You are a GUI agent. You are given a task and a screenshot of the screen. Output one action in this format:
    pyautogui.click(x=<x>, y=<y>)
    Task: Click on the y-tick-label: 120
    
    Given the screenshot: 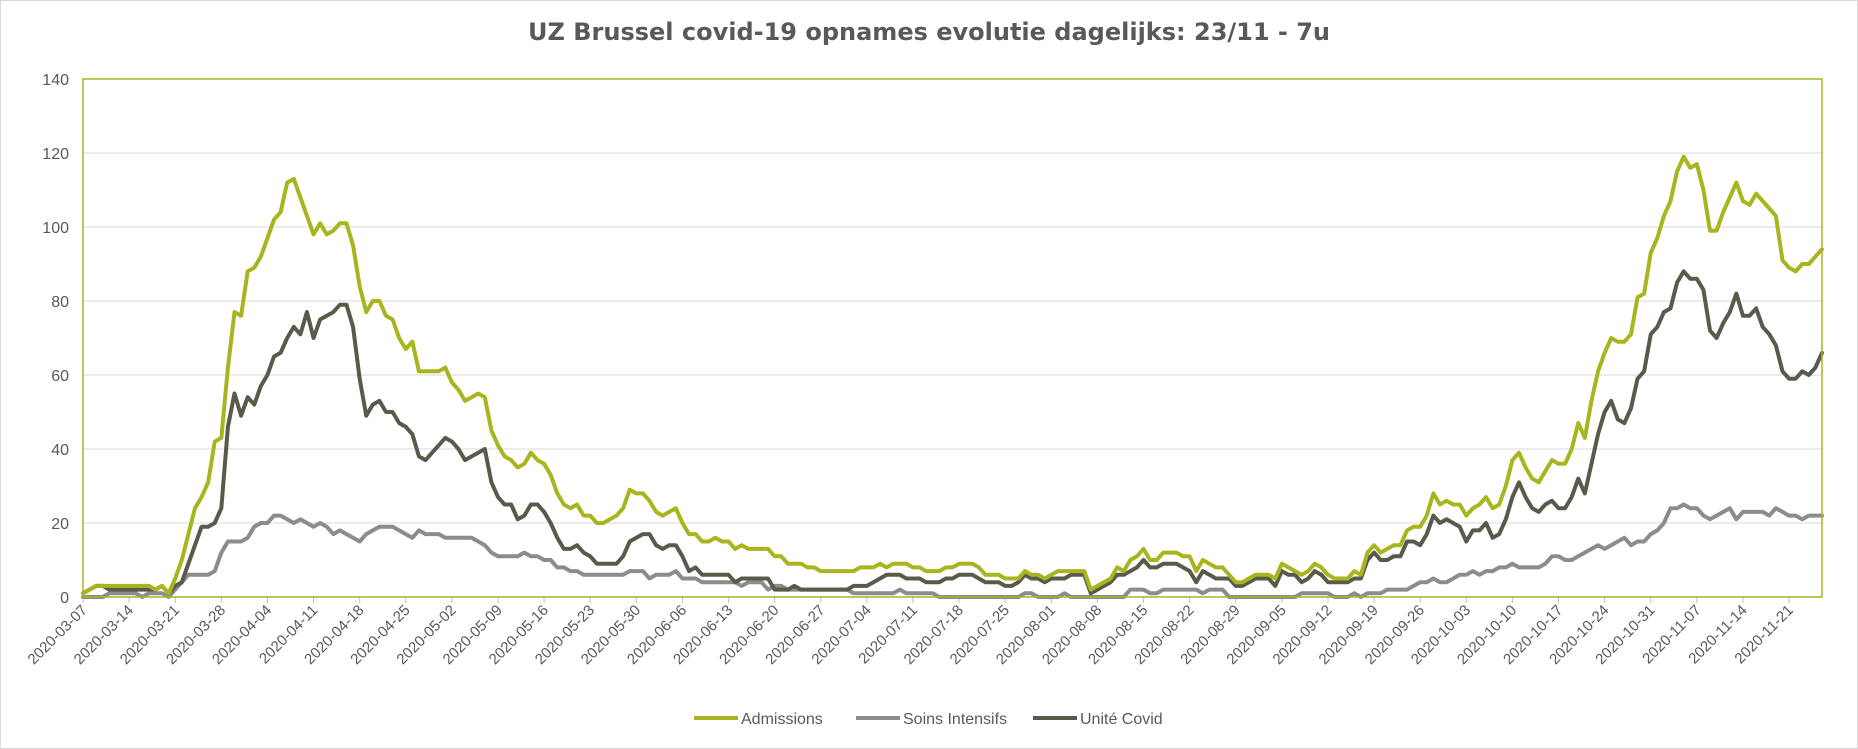 What is the action you would take?
    pyautogui.click(x=55, y=154)
    